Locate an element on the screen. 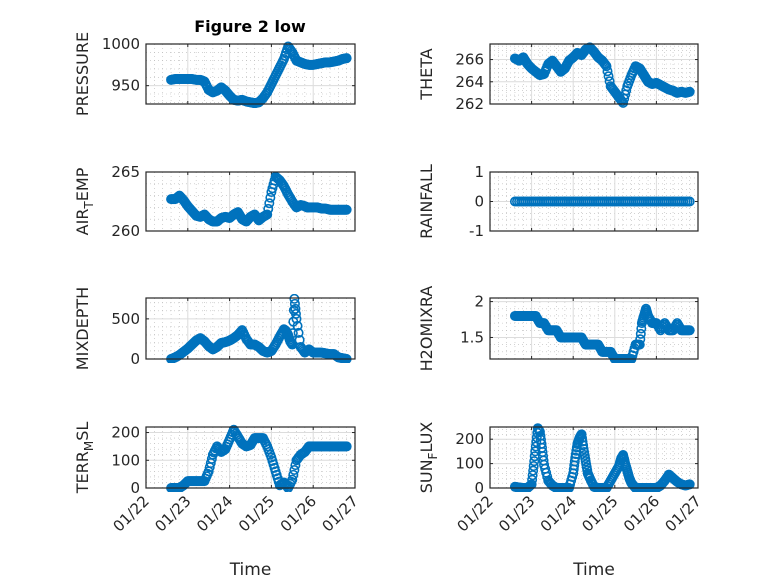 The image size is (778, 583). y-axis-label: H2OMIXRA is located at coordinates (426, 329).